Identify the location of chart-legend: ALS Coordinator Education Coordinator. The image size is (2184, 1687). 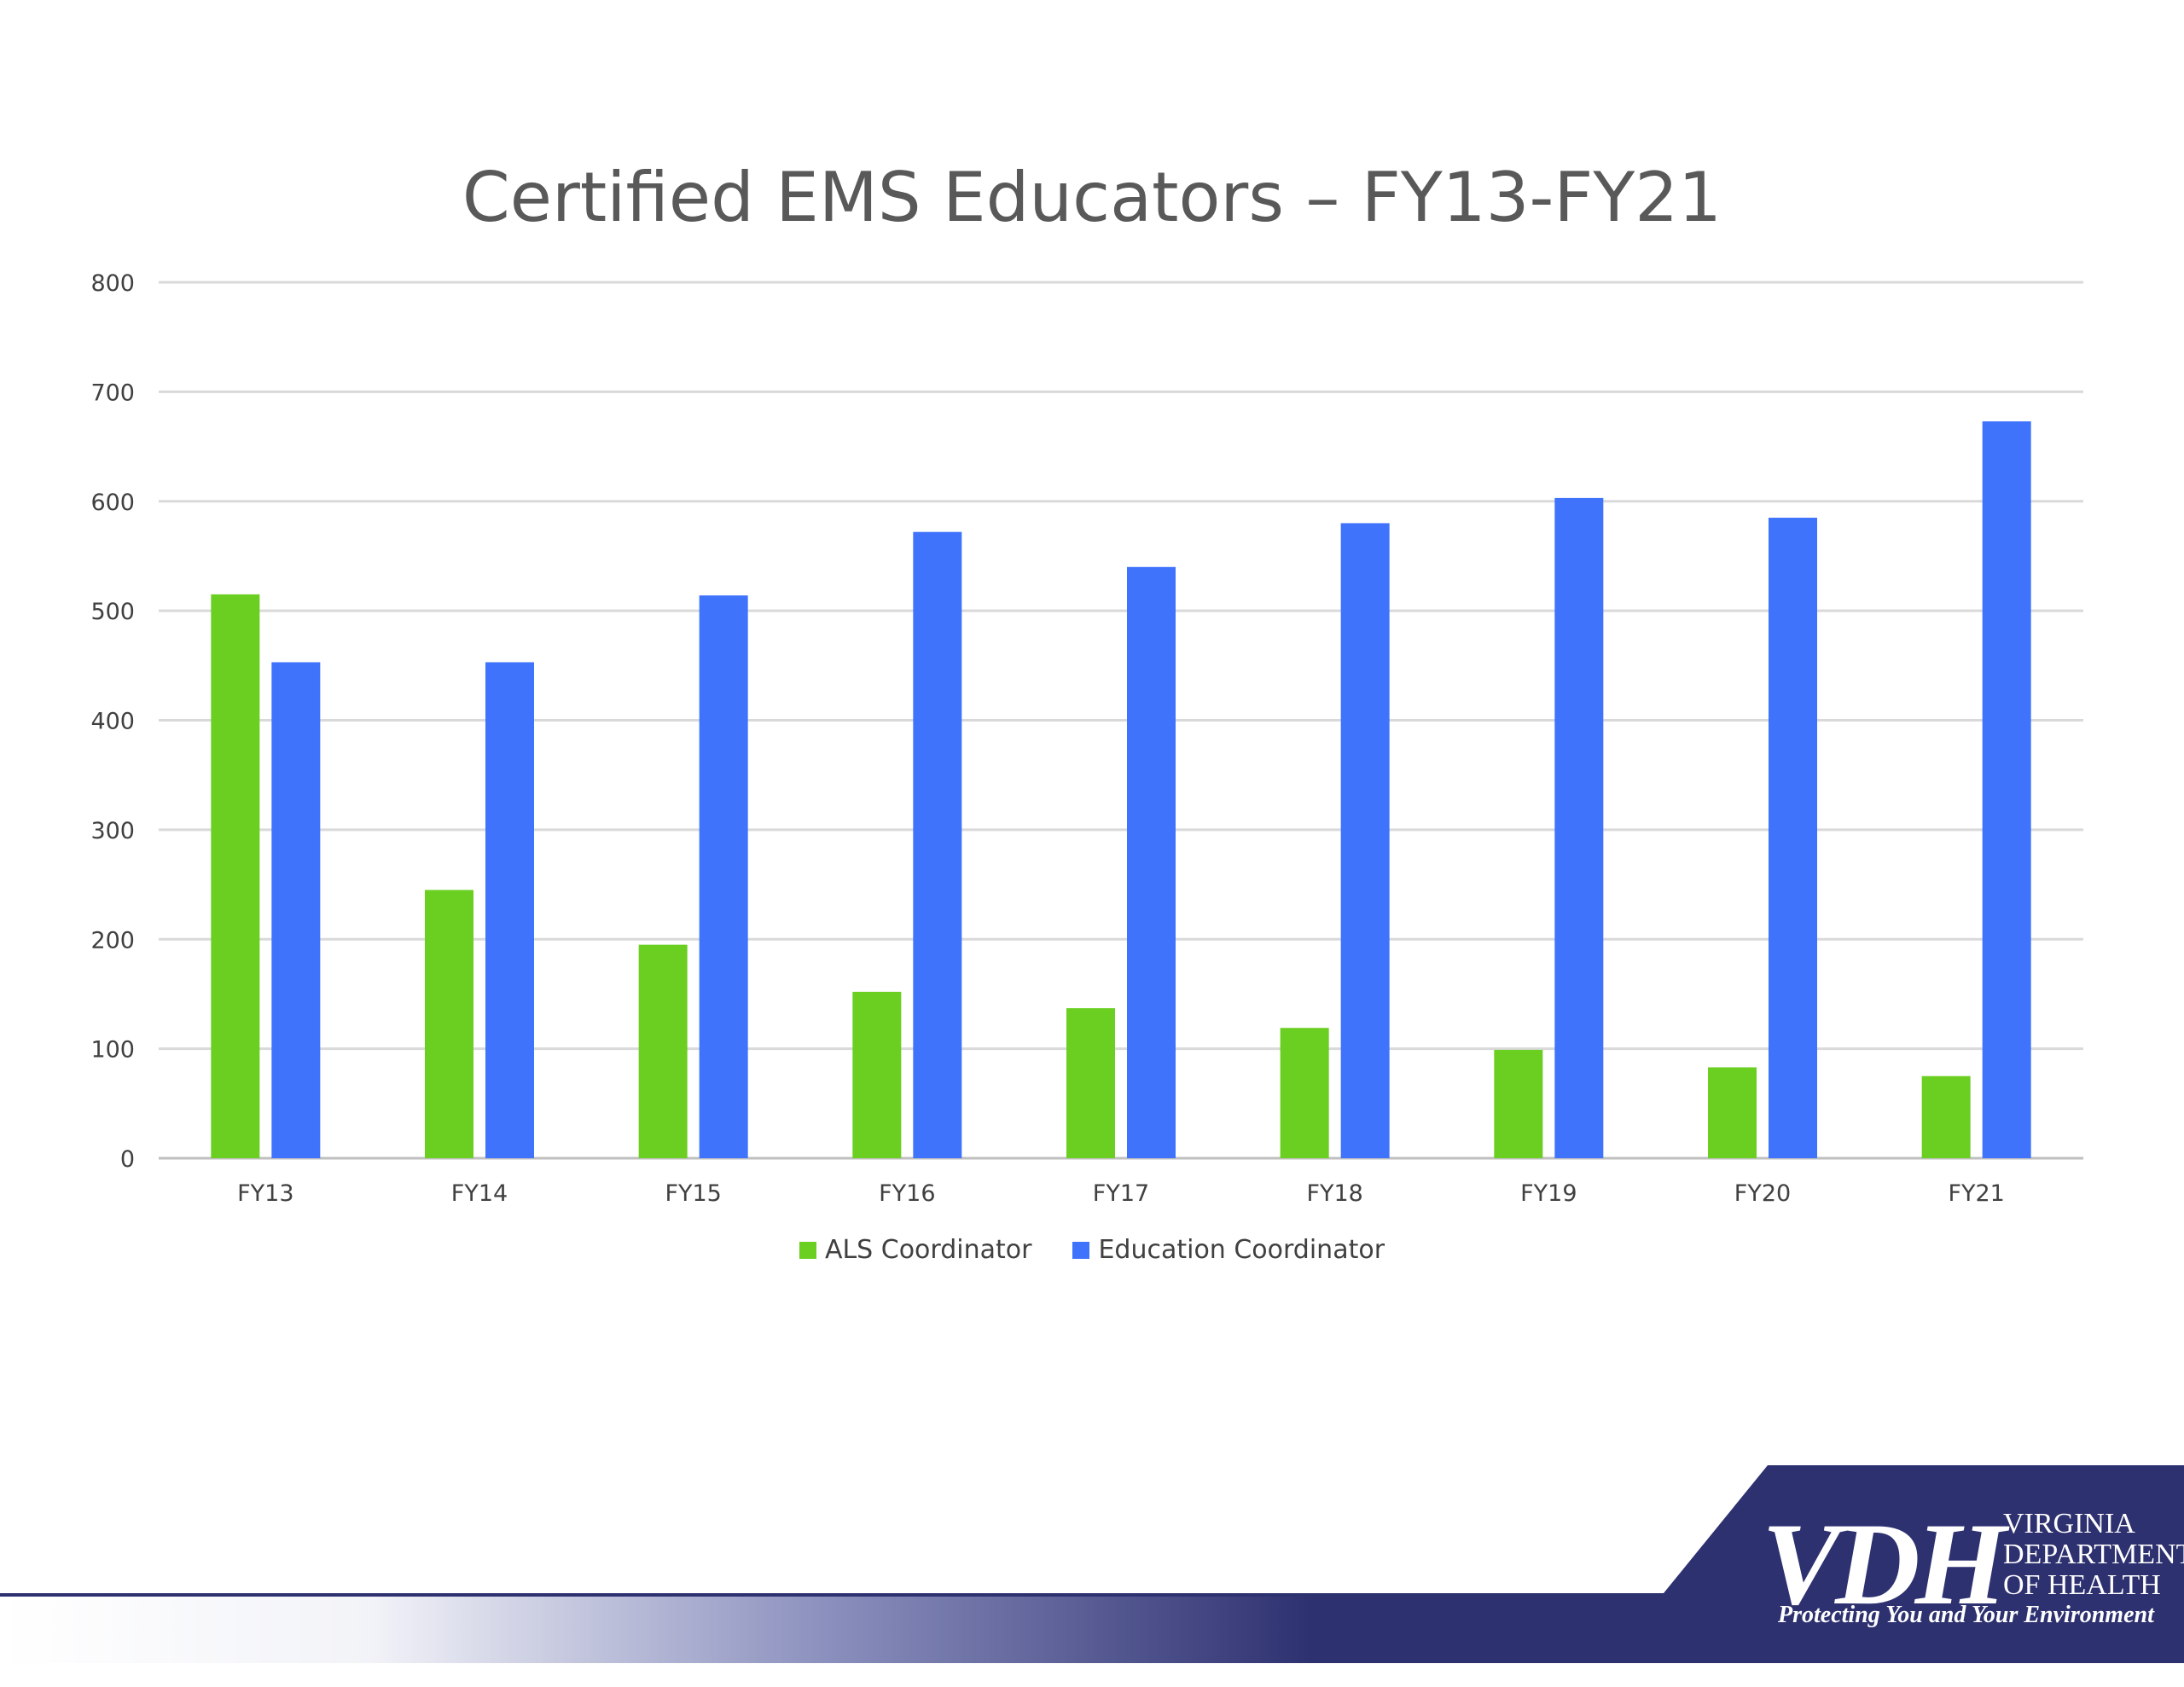
(1092, 1250).